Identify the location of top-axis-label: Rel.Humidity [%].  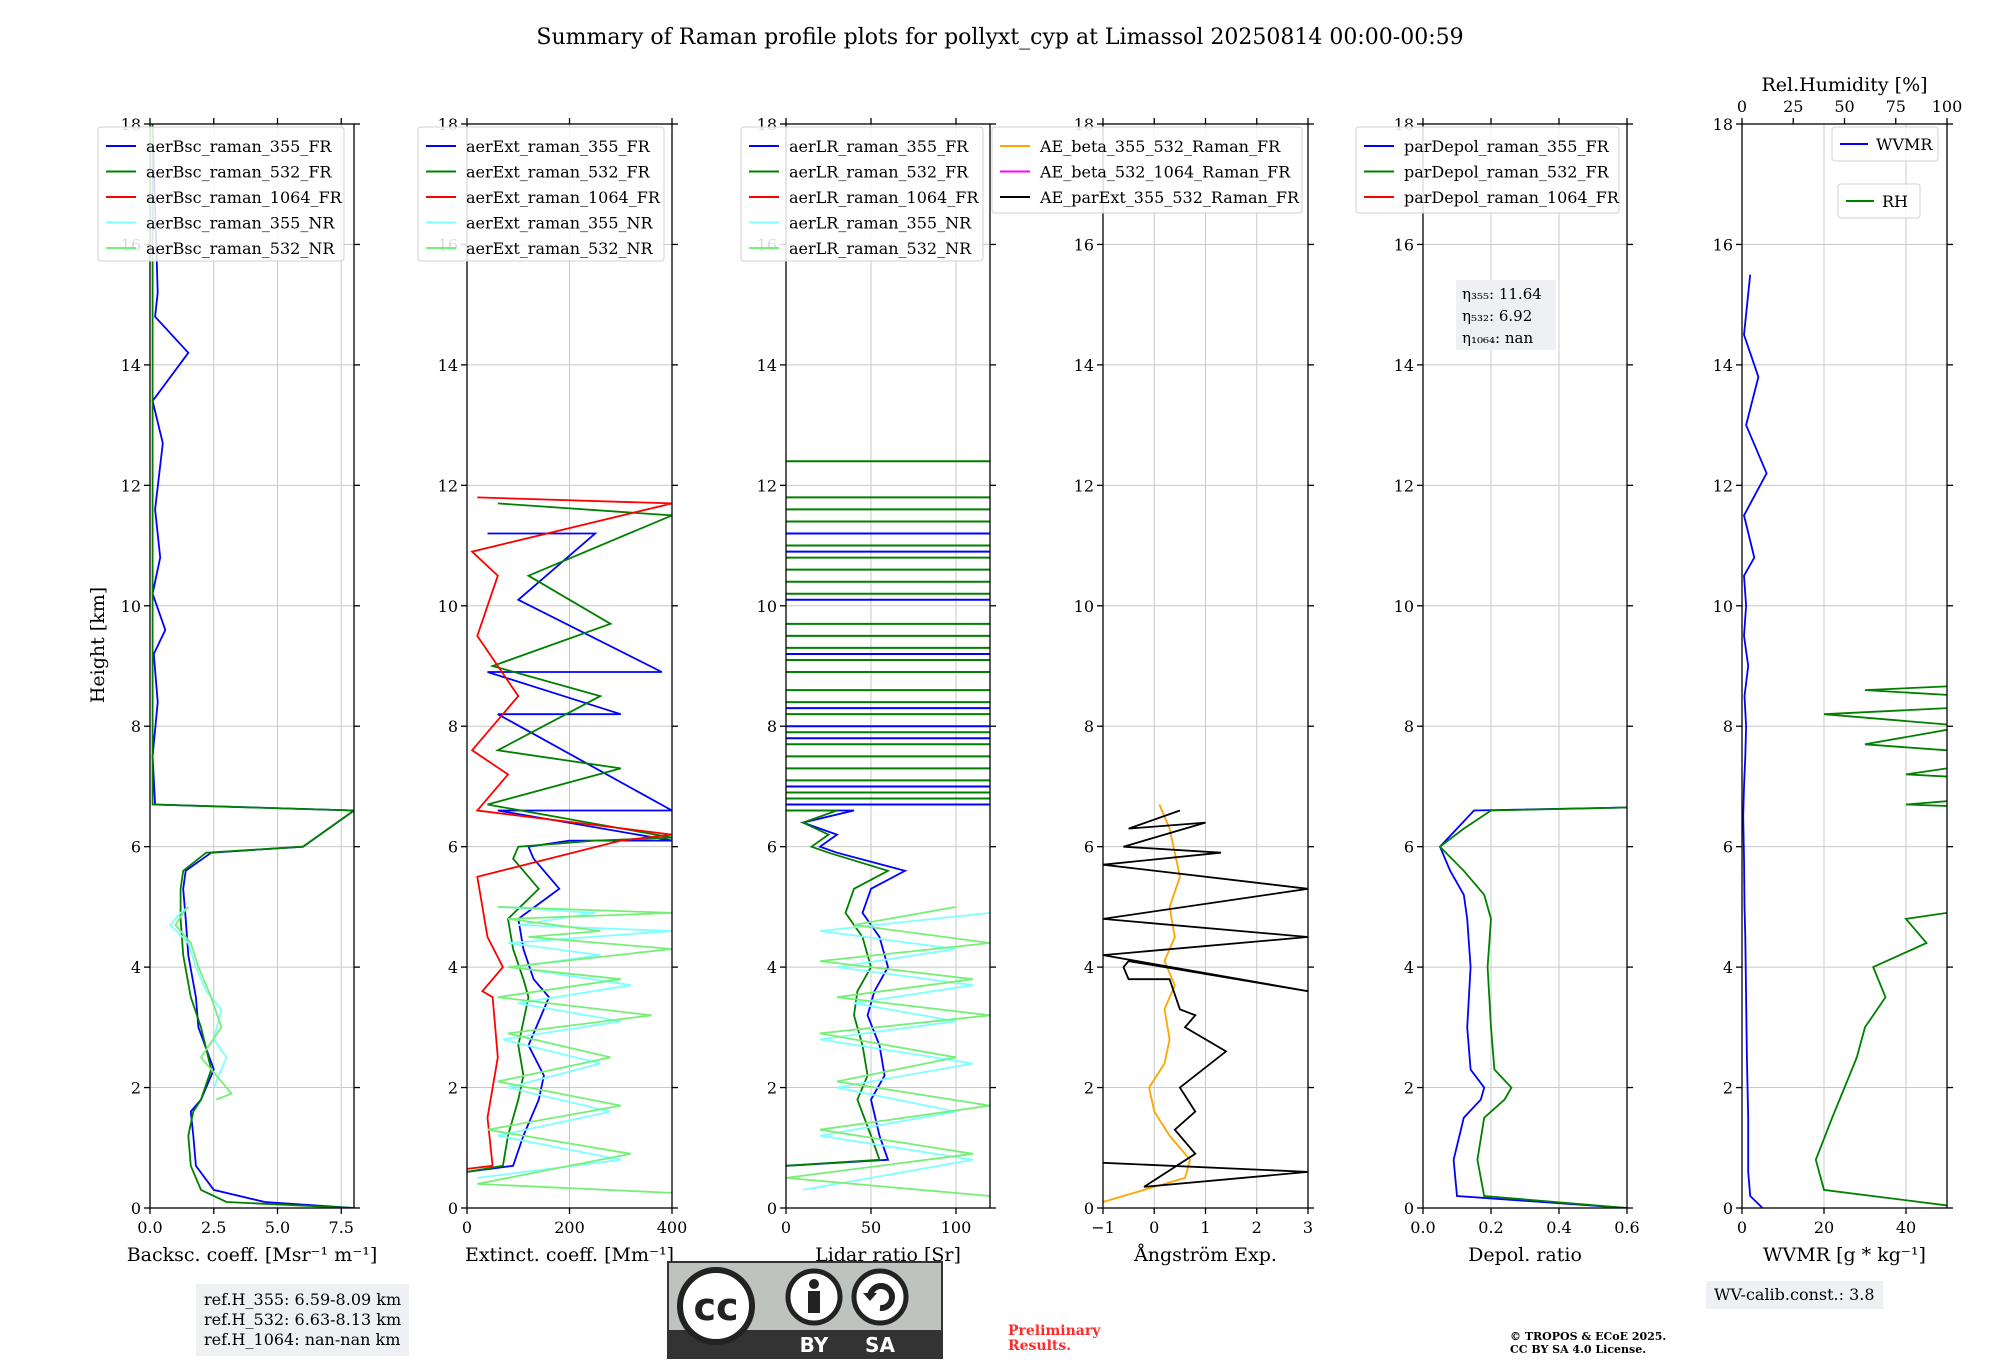
(1844, 85).